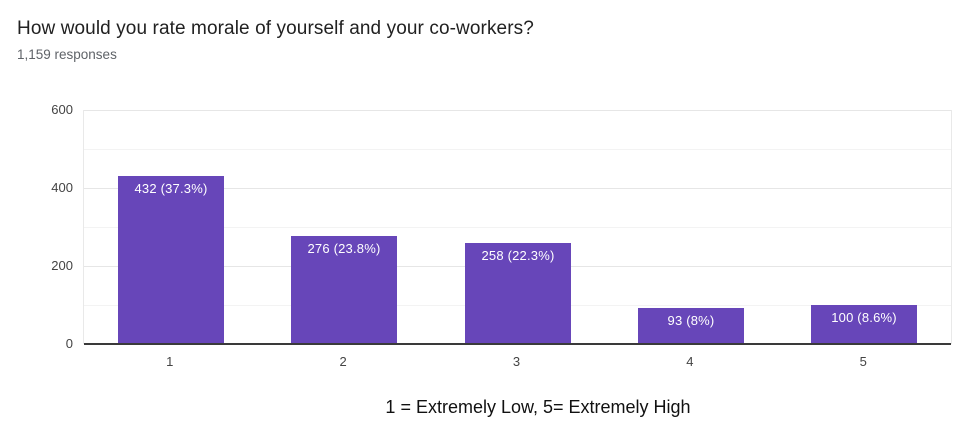 Image resolution: width=960 pixels, height=431 pixels. I want to click on response-count: 1,159 responses, so click(67, 54).